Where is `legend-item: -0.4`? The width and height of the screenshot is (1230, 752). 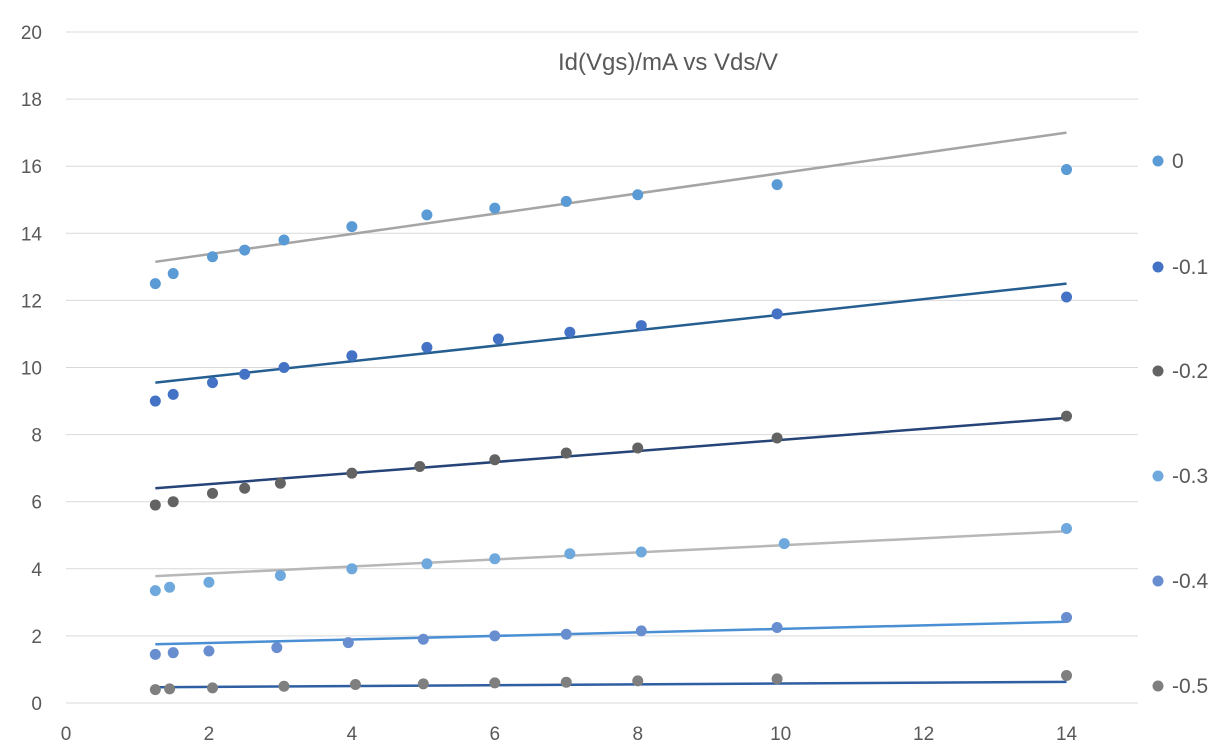
legend-item: -0.4 is located at coordinates (1180, 581).